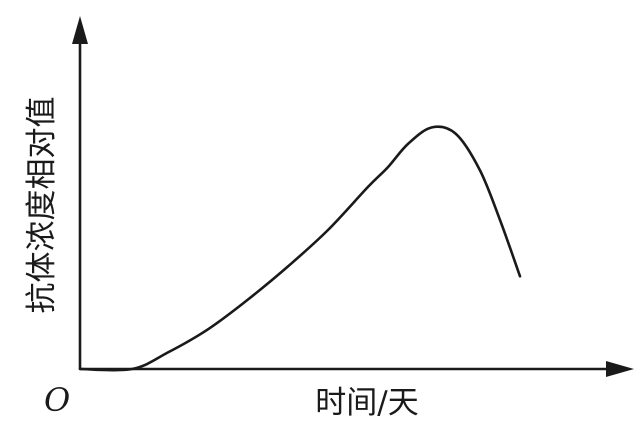 This screenshot has width=642, height=424. What do you see at coordinates (366, 403) in the screenshot?
I see `x-axis-label: 时间/天` at bounding box center [366, 403].